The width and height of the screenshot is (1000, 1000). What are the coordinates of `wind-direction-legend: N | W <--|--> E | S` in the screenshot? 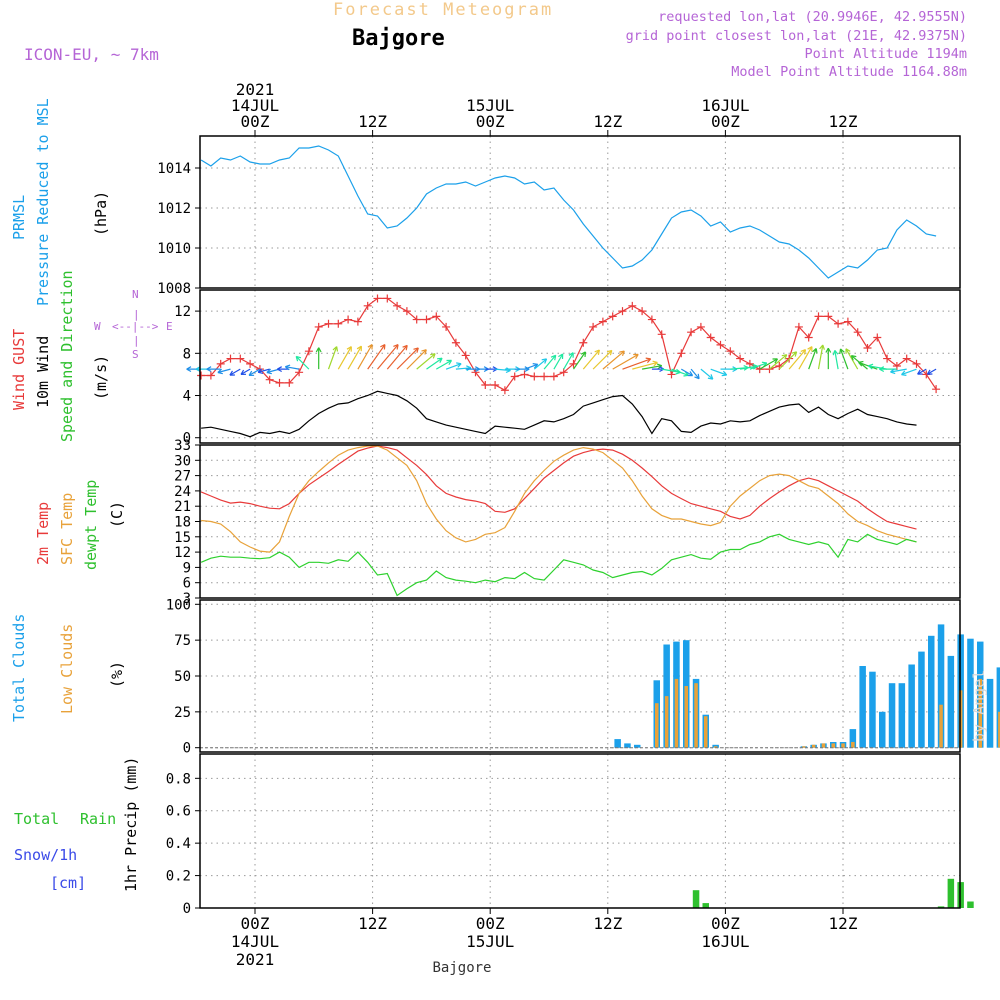 It's located at (133, 324).